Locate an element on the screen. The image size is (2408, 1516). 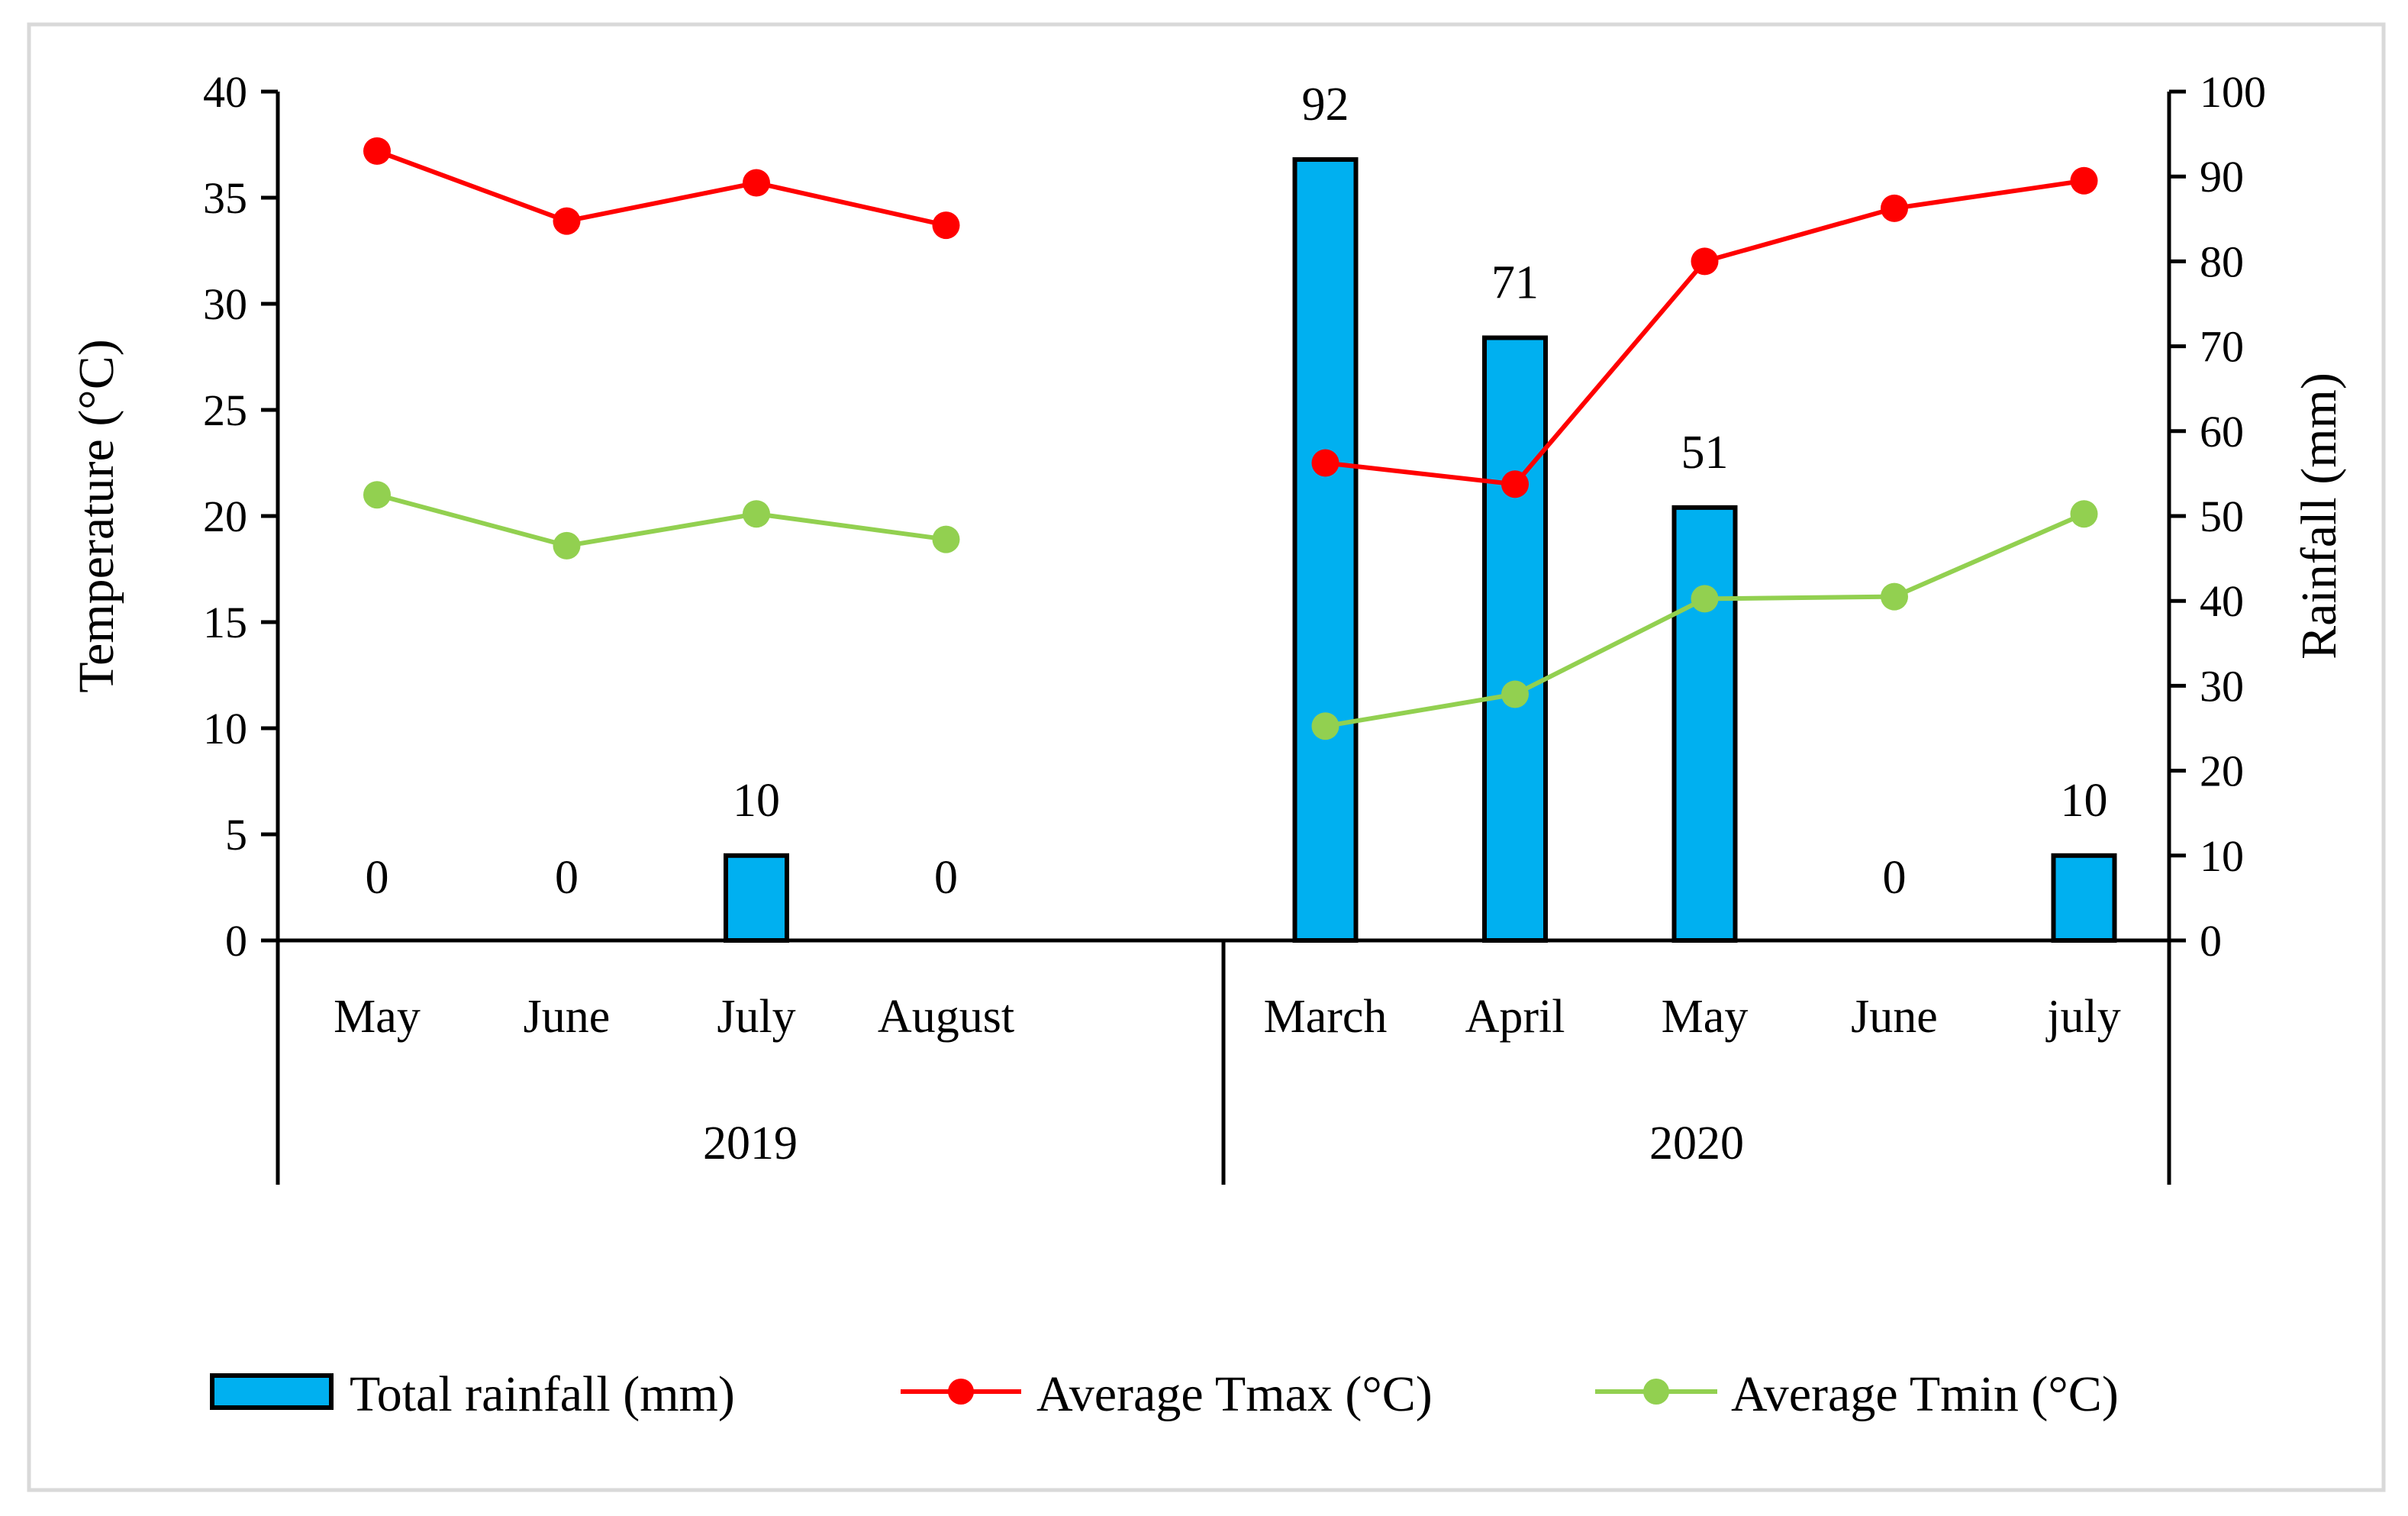
legend-swatch-rainfall is located at coordinates (272, 1391).